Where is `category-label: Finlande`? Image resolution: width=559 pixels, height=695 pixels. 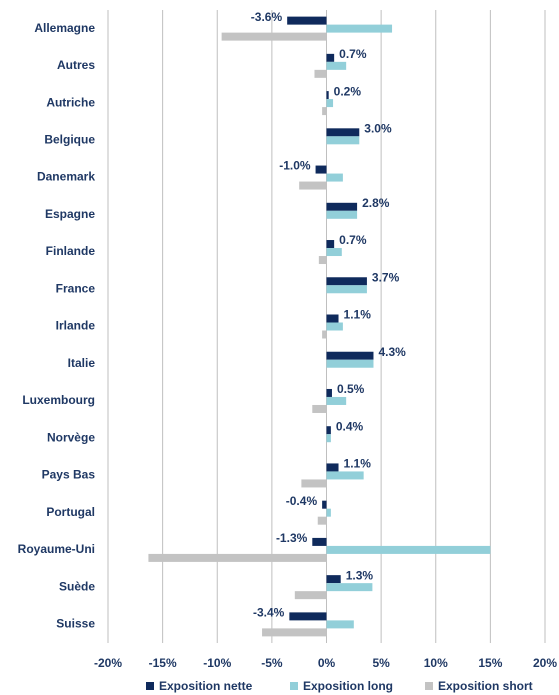
category-label: Finlande is located at coordinates (71, 251).